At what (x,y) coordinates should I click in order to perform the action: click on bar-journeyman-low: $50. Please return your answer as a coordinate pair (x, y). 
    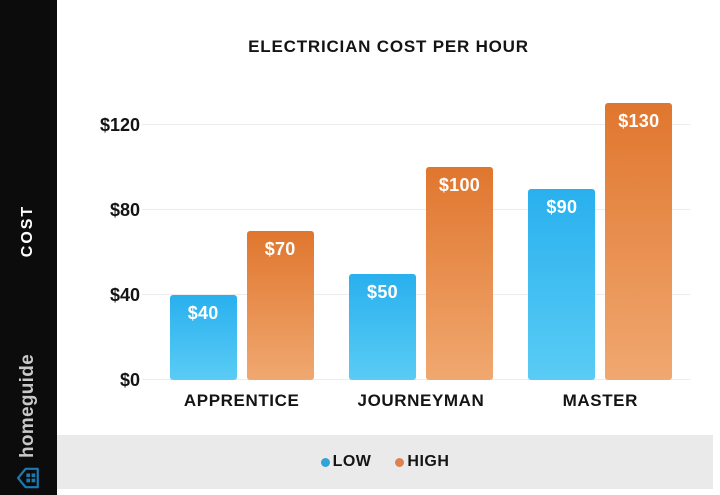
    Looking at the image, I should click on (382, 326).